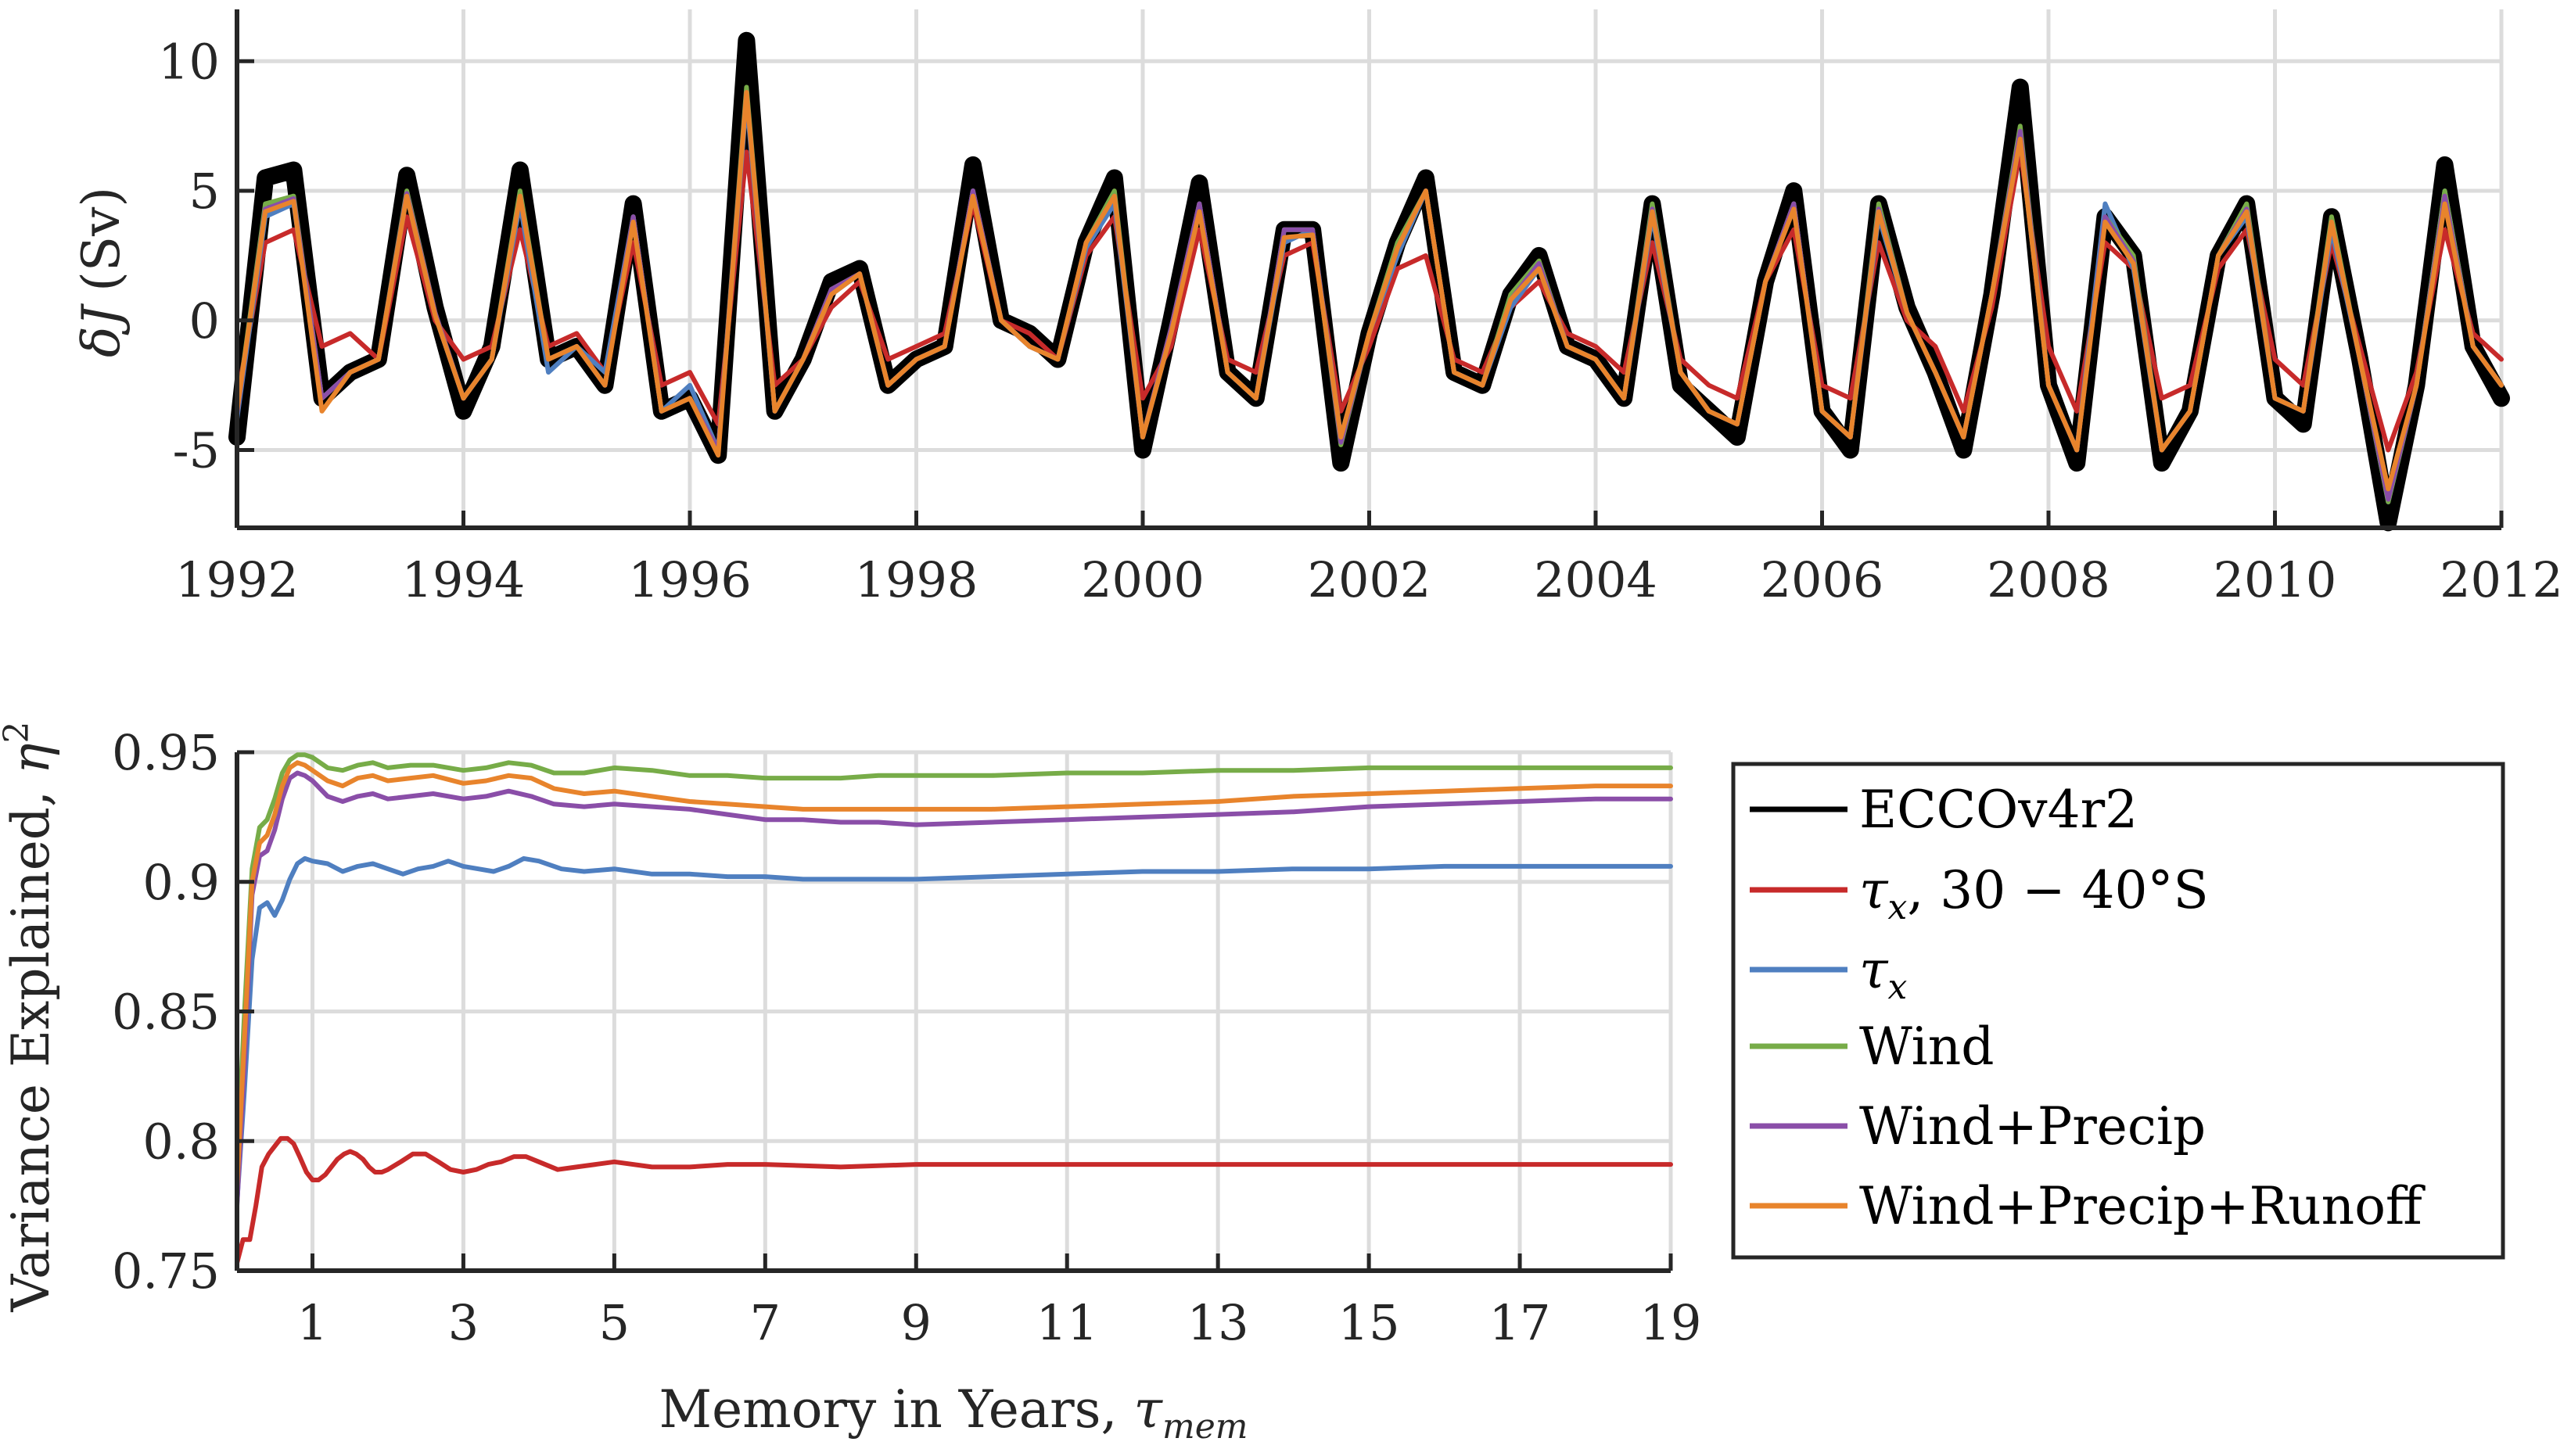  Describe the element at coordinates (18, 732) in the screenshot. I see `bottom-y-axis-superscript: 2` at that location.